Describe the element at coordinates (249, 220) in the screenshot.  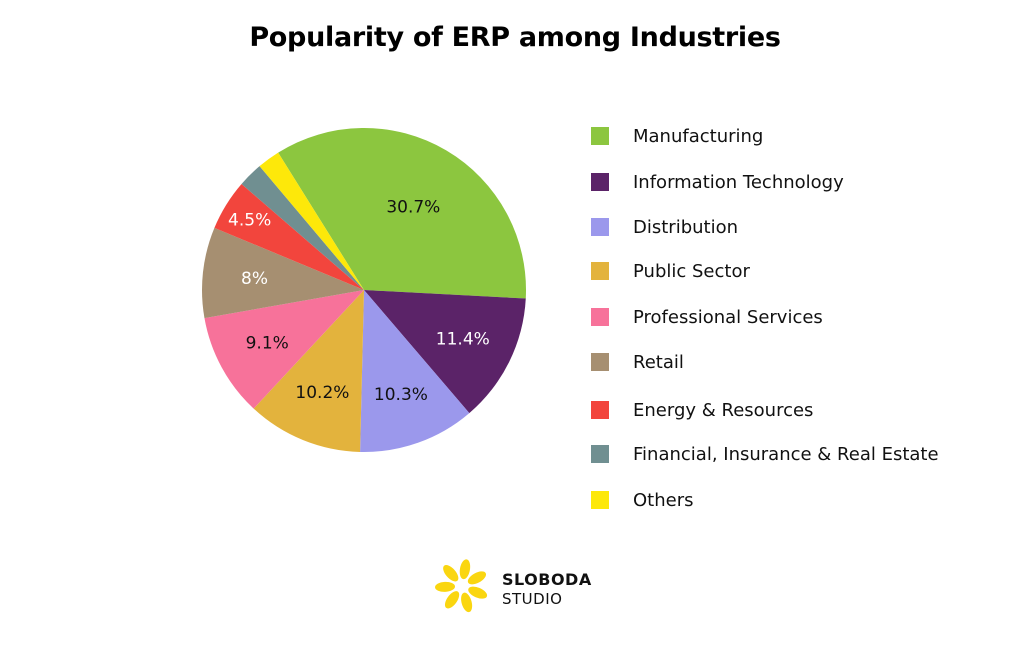
I see `slice-label: 4.5%` at that location.